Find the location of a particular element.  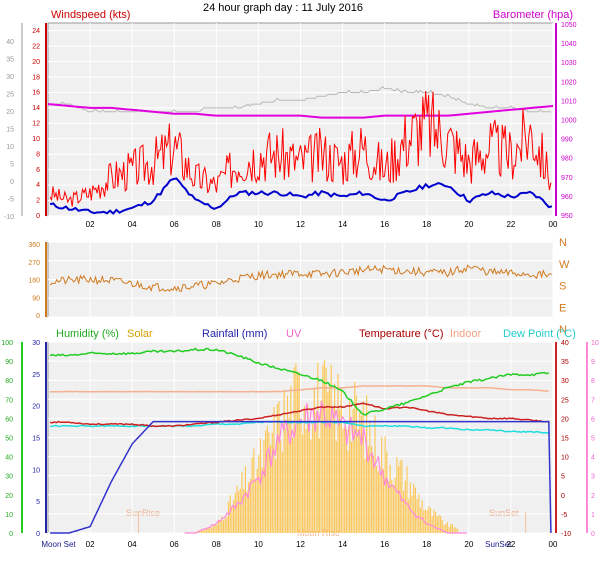

indoor-temp-line is located at coordinates (299, 389).